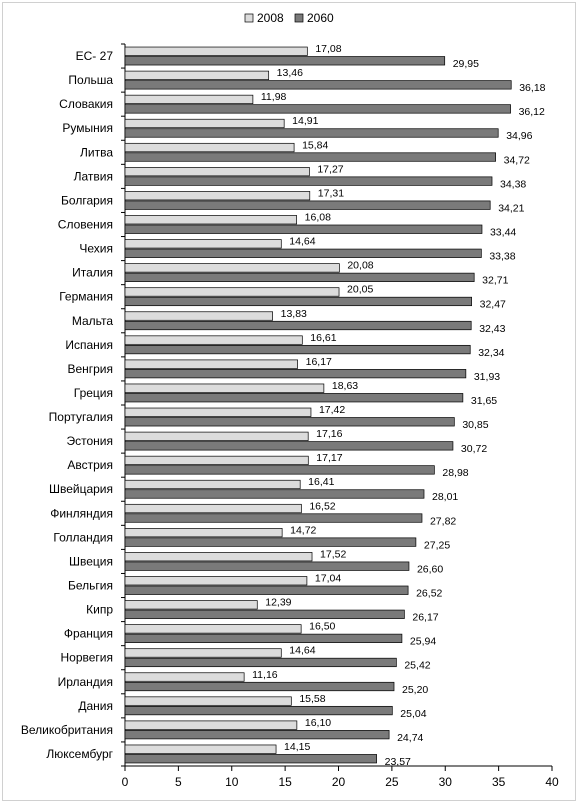 The width and height of the screenshot is (580, 805). I want to click on category-label: ЕС- 27, so click(95, 56).